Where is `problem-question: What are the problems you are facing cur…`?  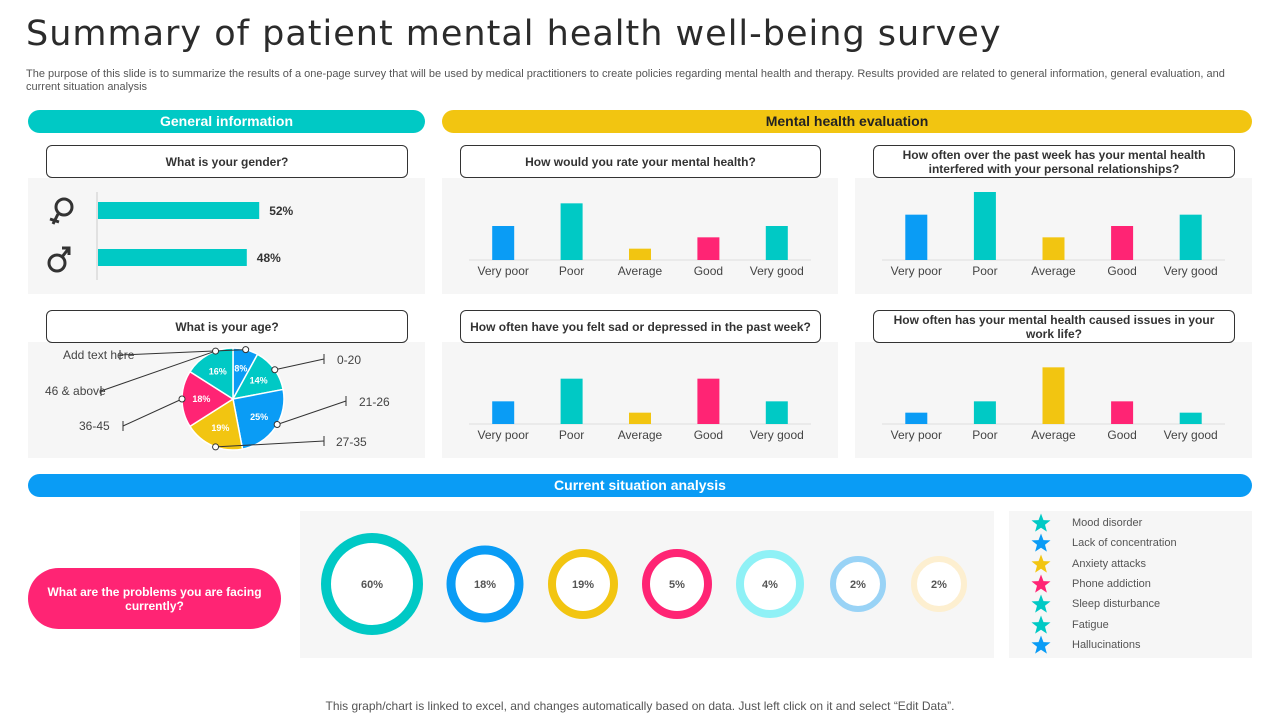
problem-question: What are the problems you are facing cur… is located at coordinates (154, 598).